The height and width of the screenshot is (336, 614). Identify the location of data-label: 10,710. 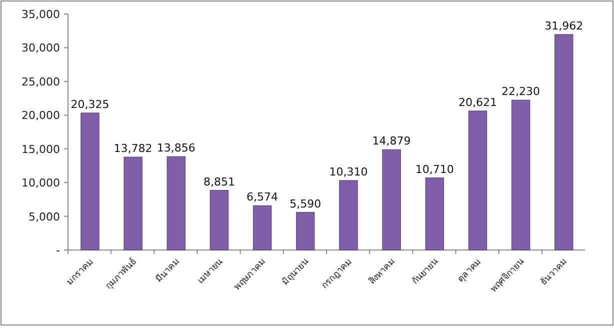
(434, 169).